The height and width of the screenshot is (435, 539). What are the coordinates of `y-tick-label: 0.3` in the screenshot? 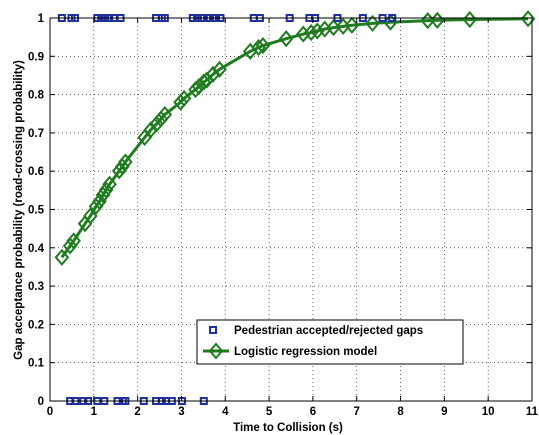 It's located at (36, 287).